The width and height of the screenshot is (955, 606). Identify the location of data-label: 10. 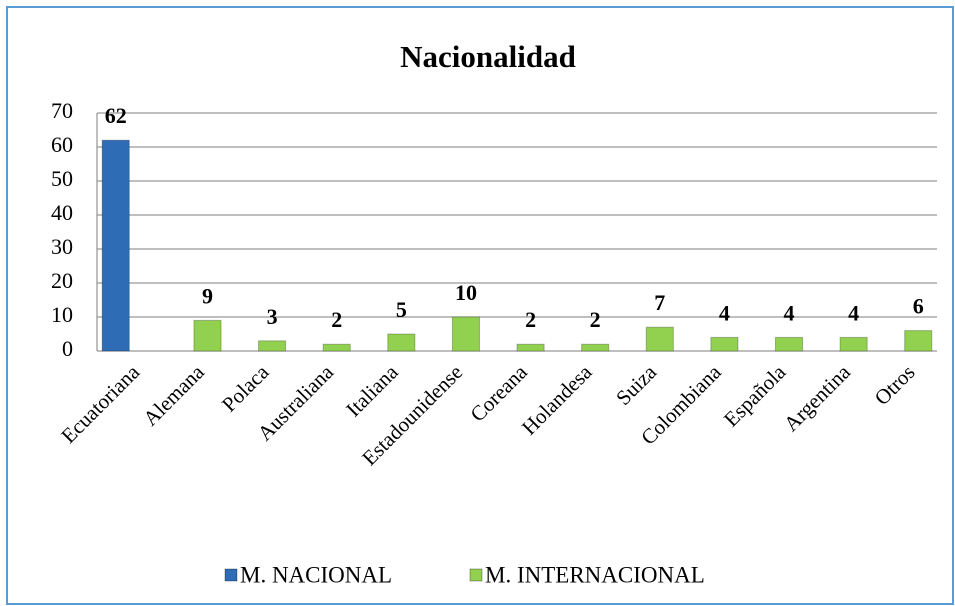
(466, 292).